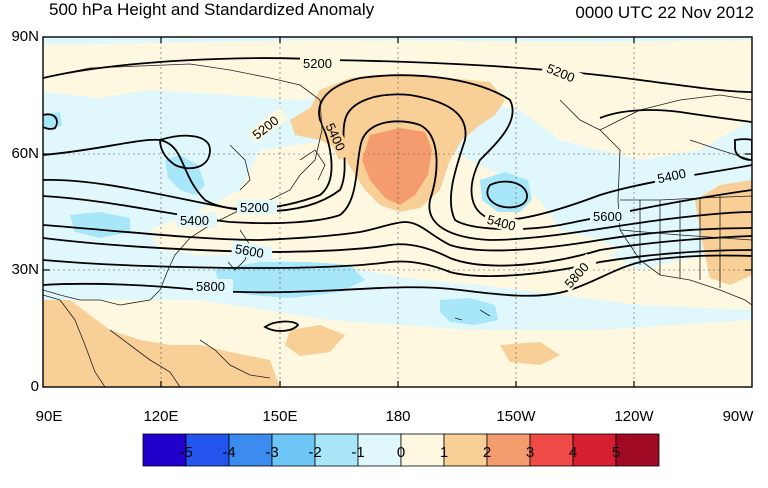  I want to click on lat-label: 0, so click(34, 386).